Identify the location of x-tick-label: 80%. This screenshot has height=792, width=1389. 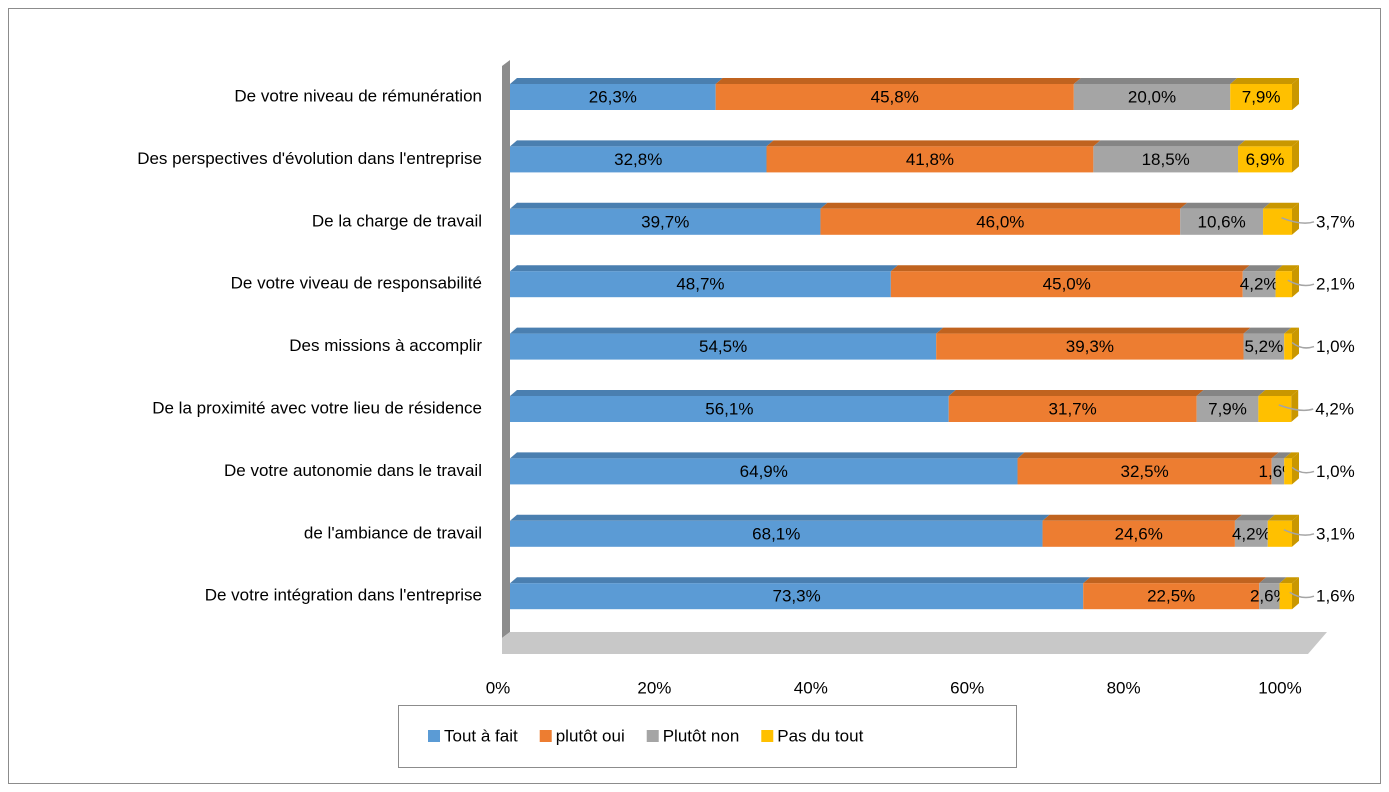
(1124, 687).